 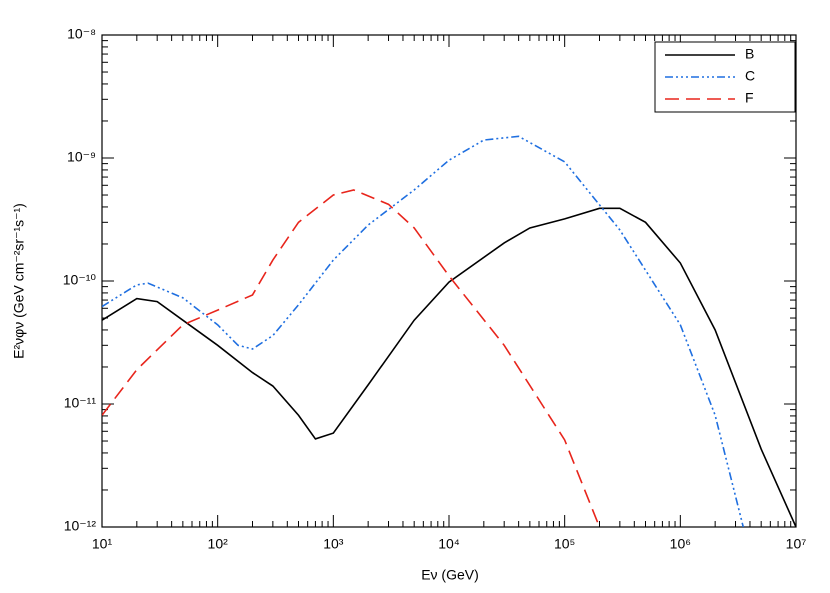 I want to click on y-tick-label: 10⁻¹¹, so click(x=80, y=403).